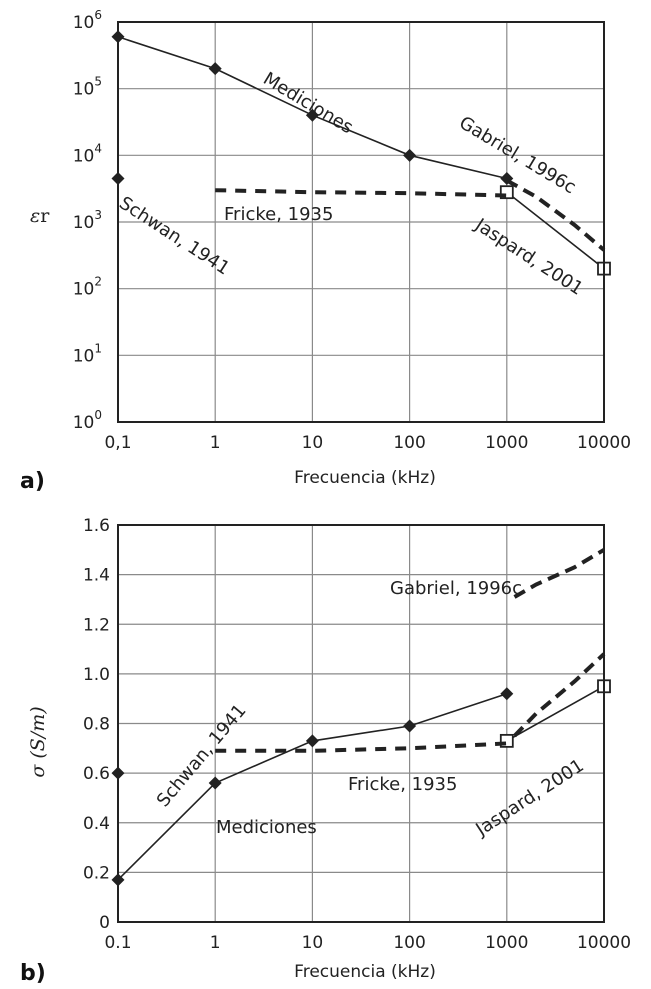  What do you see at coordinates (117, 443) in the screenshot?
I see `x-tick-label: 0,1` at bounding box center [117, 443].